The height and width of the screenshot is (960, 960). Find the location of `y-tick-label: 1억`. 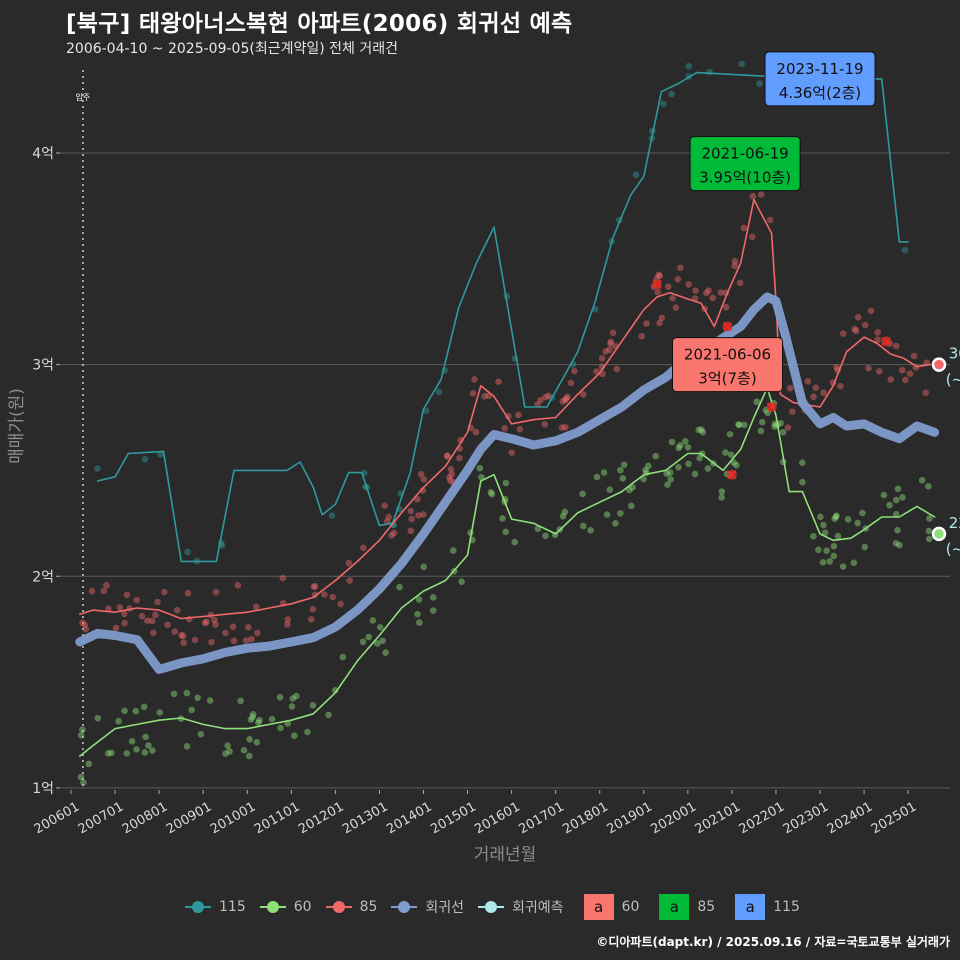

y-tick-label: 1억 is located at coordinates (43, 789).